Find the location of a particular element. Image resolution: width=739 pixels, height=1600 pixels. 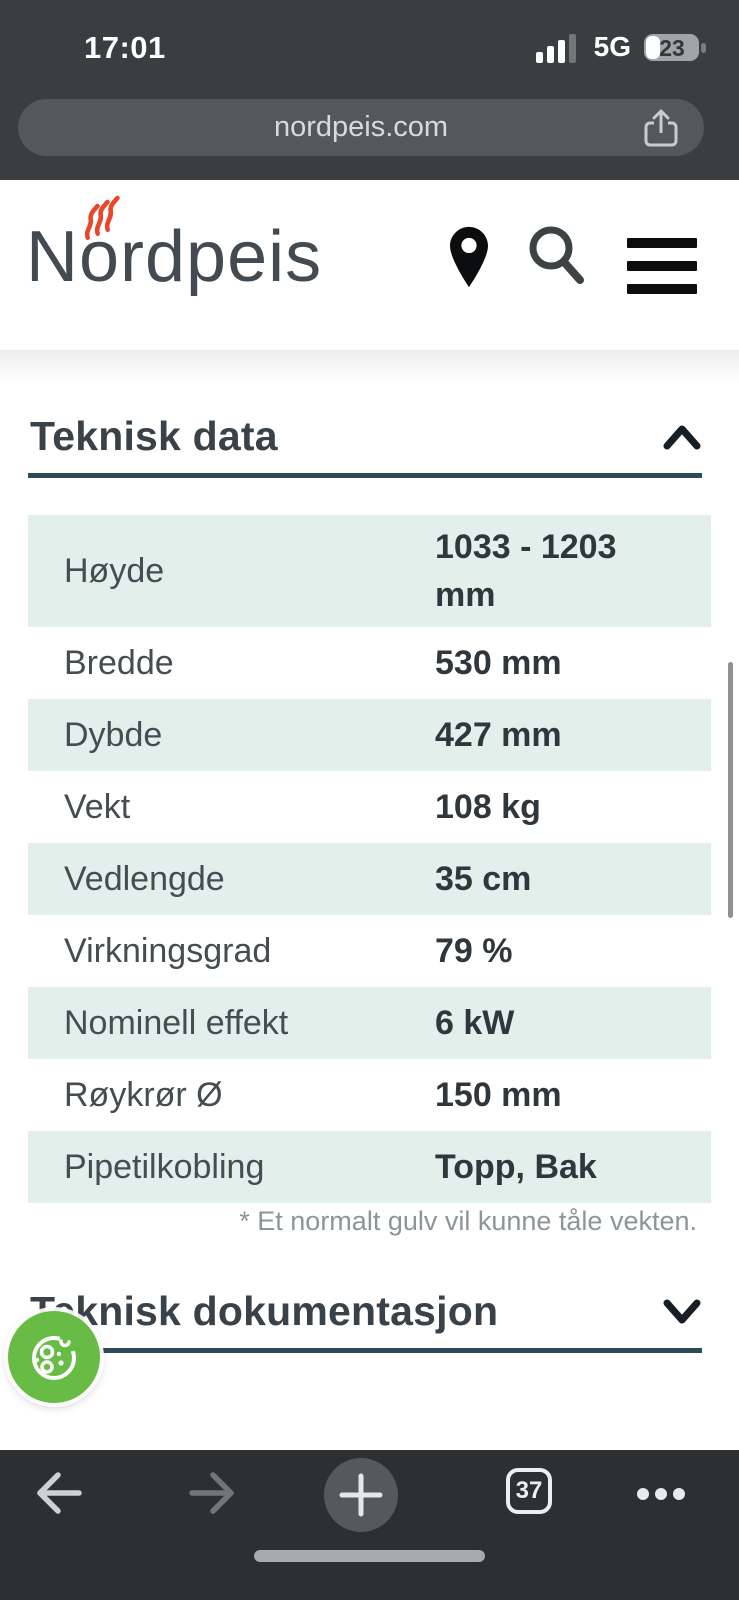

clock: 17:01 is located at coordinates (125, 47).